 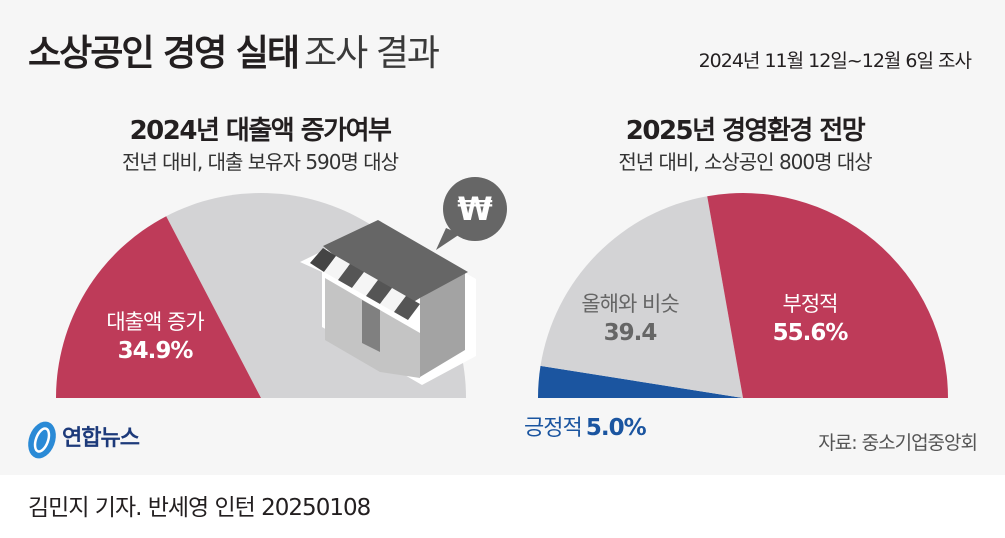 I want to click on chart2-label-negative: 부정적 55.6%, so click(x=810, y=317).